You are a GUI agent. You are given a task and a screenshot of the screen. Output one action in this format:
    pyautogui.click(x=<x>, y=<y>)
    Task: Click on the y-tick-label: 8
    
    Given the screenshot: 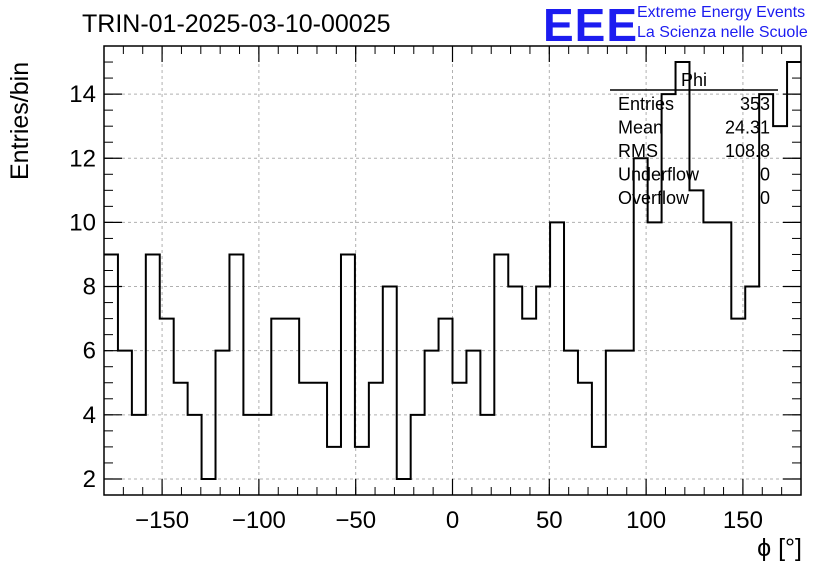 What is the action you would take?
    pyautogui.click(x=89, y=287)
    